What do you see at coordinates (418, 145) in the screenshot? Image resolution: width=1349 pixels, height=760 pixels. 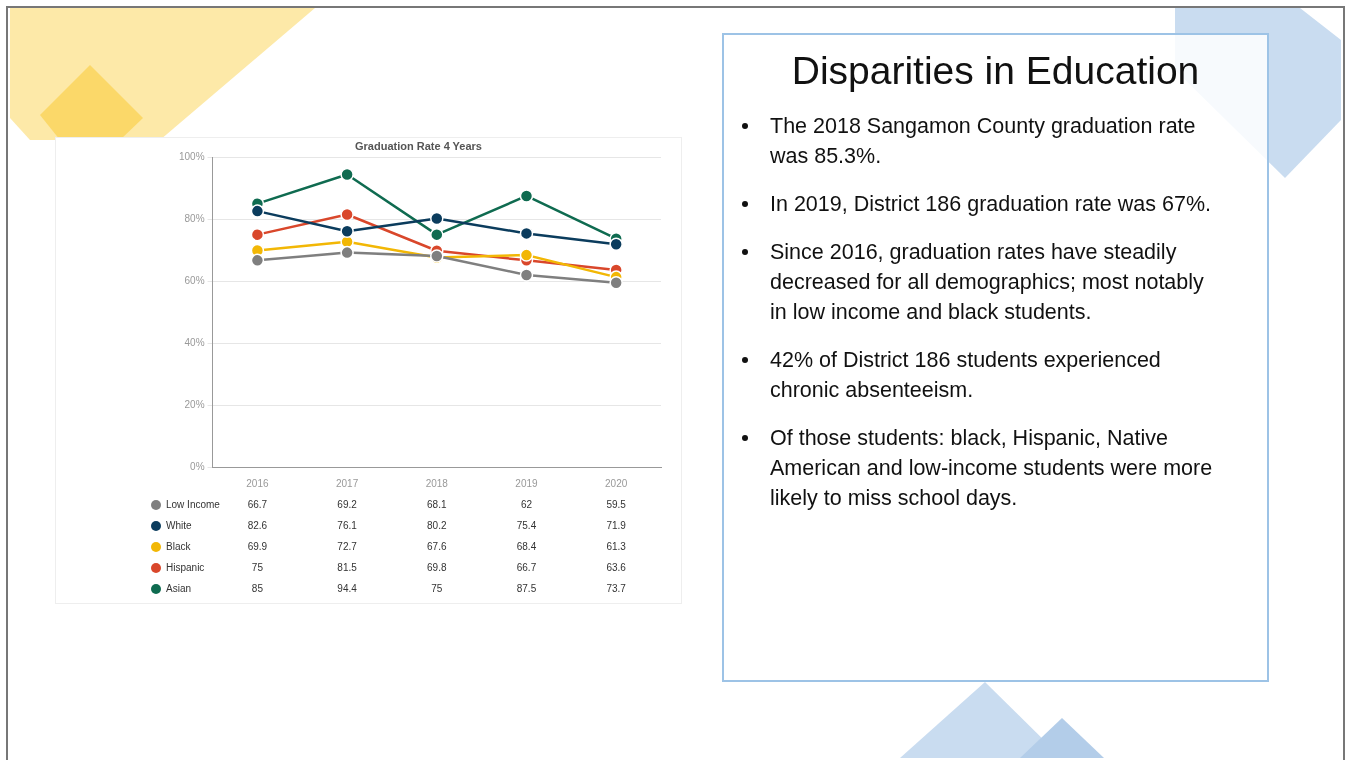 I see `chart-title: Graduation Rate 4 Years` at bounding box center [418, 145].